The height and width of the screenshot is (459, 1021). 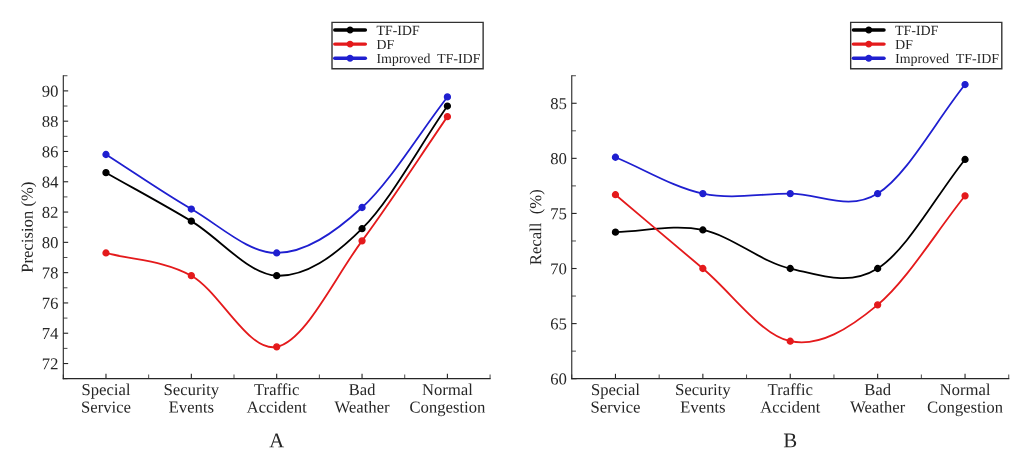 What do you see at coordinates (558, 324) in the screenshot?
I see `y-tick-label: 65` at bounding box center [558, 324].